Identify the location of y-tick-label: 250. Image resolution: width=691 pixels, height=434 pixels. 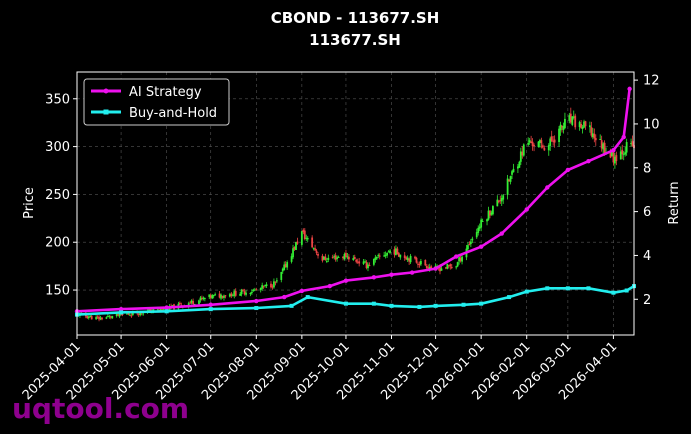
(57, 195).